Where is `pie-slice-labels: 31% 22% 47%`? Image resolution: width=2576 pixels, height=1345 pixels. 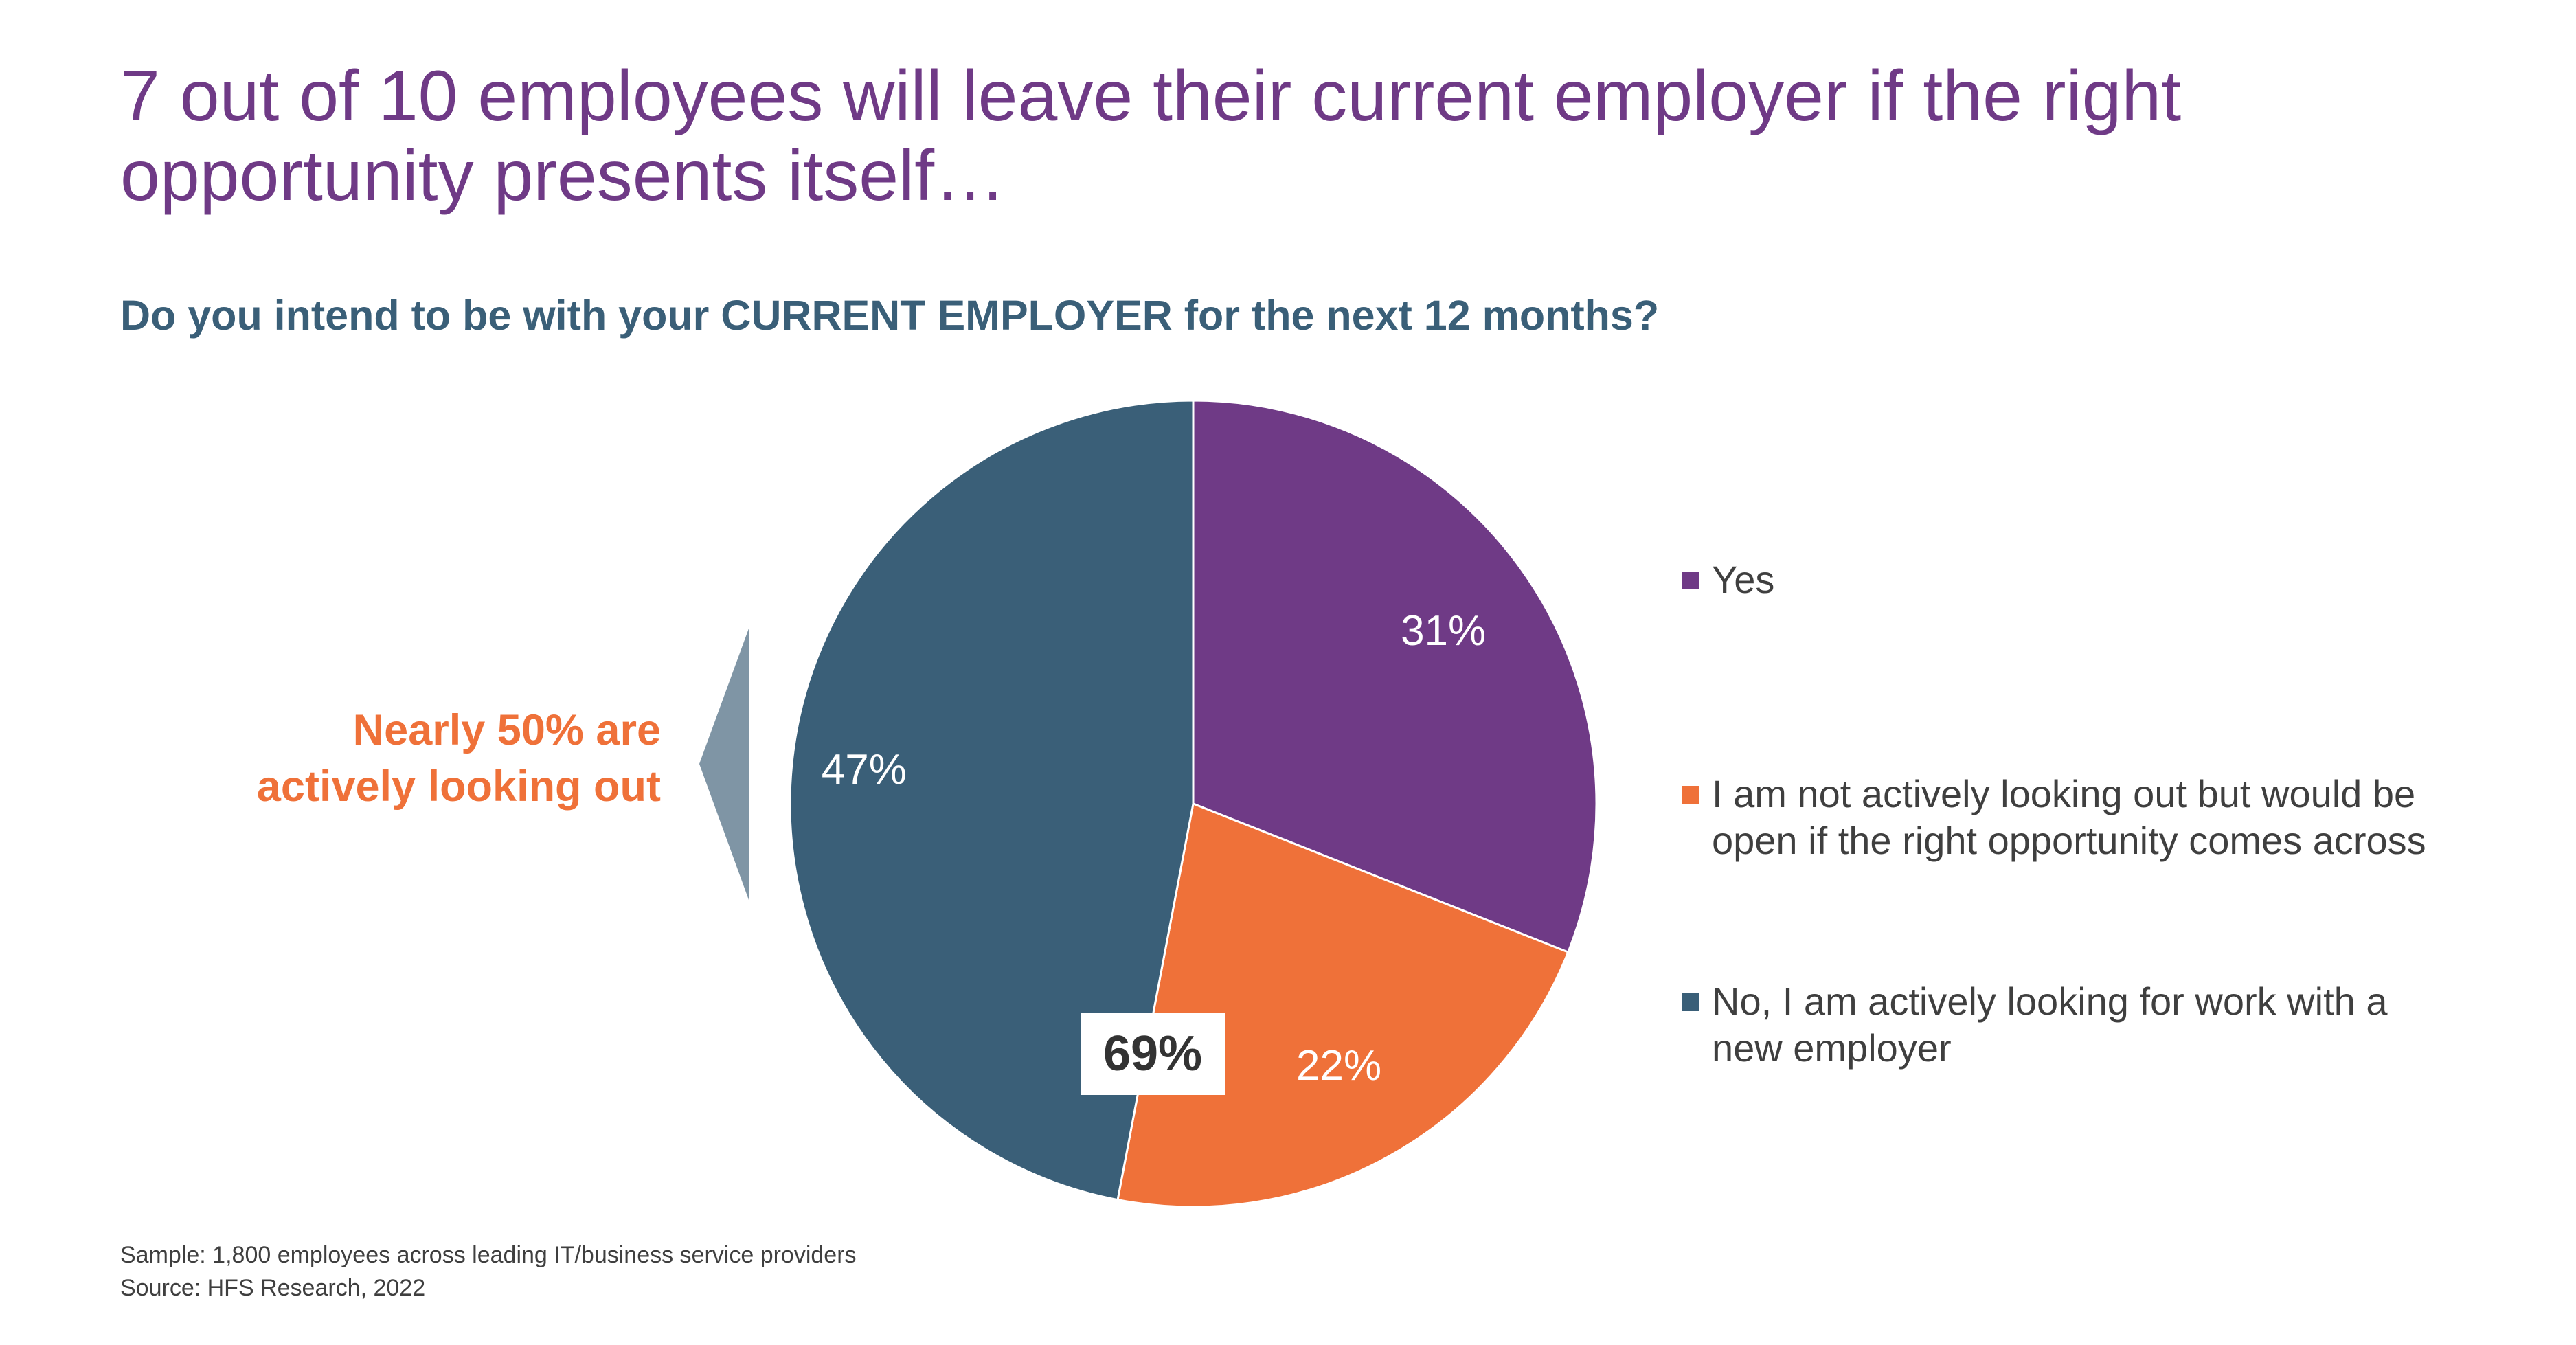
pie-slice-labels: 31% 22% 47% is located at coordinates (1154, 848).